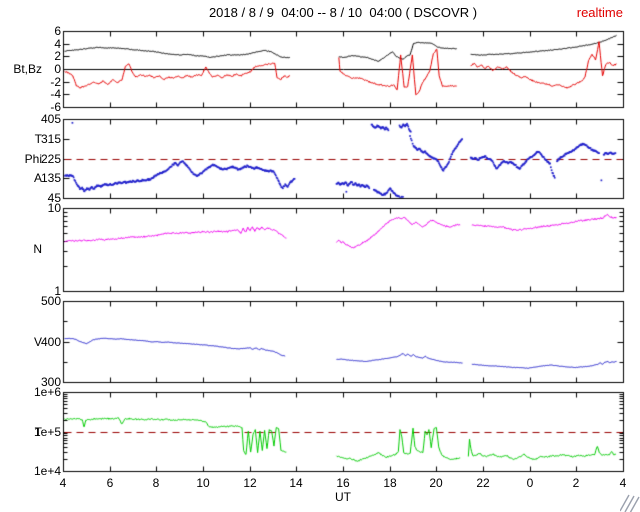 The width and height of the screenshot is (640, 512). I want to click on y-tick-label: 225, so click(50, 159).